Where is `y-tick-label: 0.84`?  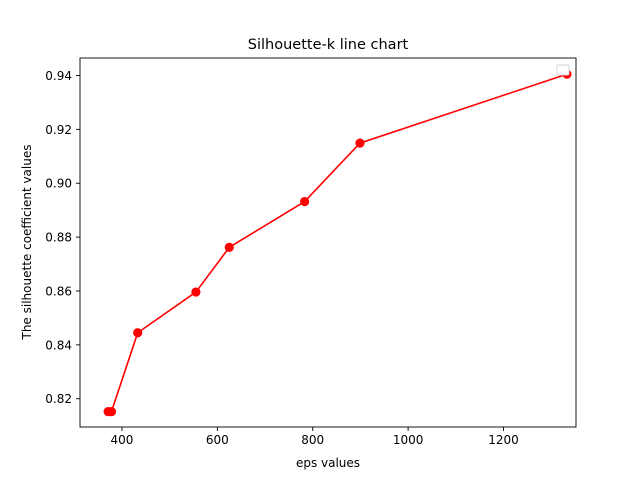
y-tick-label: 0.84 is located at coordinates (58, 345).